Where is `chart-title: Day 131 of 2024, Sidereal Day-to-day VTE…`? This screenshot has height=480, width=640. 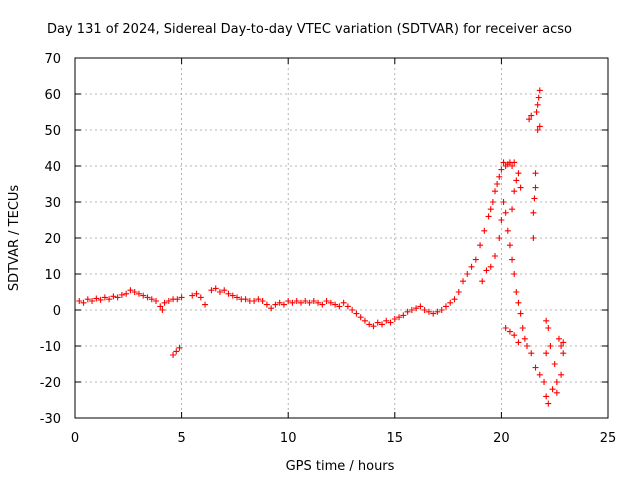 chart-title: Day 131 of 2024, Sidereal Day-to-day VTE… is located at coordinates (309, 29).